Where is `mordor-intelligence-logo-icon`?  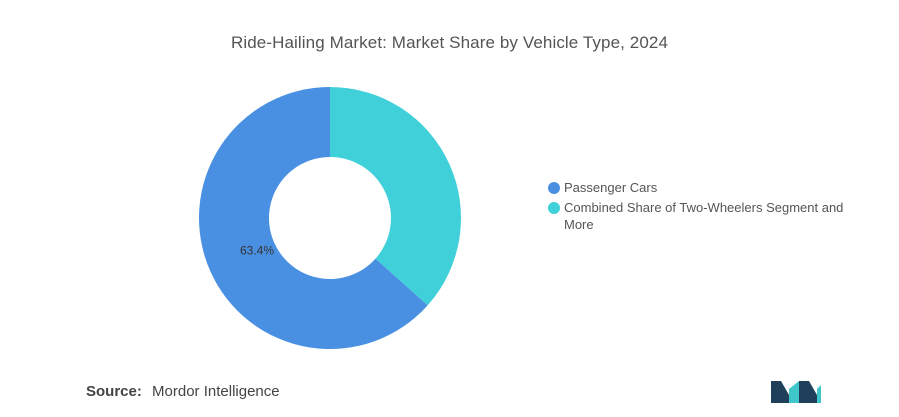
mordor-intelligence-logo-icon is located at coordinates (796, 392).